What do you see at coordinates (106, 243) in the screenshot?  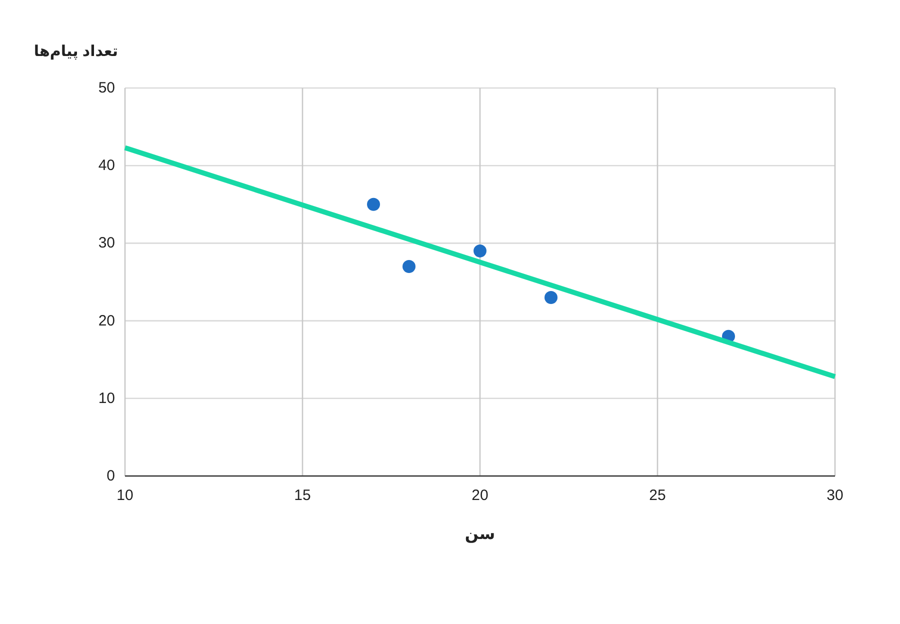 I see `y-tick-label: 30` at bounding box center [106, 243].